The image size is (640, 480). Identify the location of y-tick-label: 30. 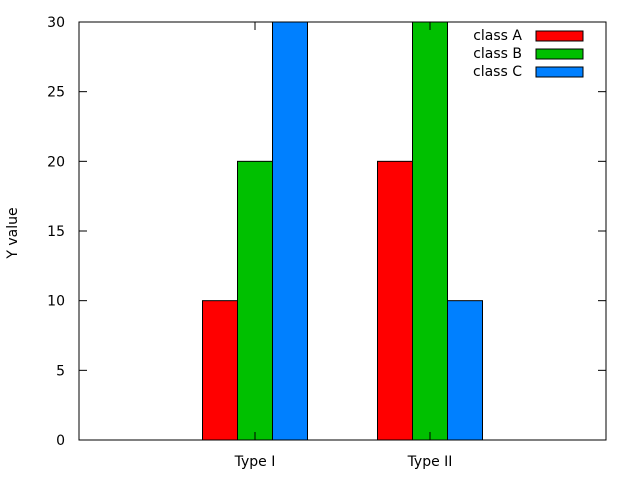
(56, 23).